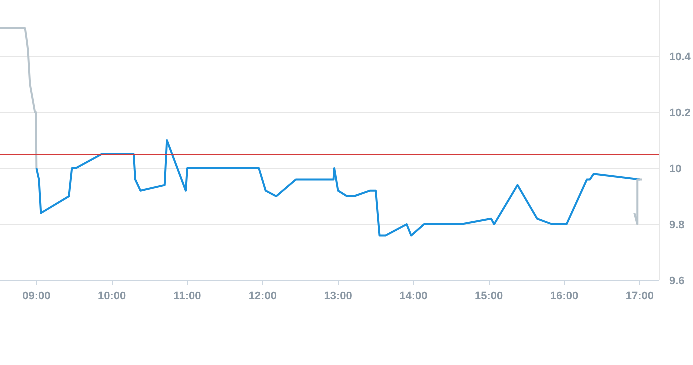 The height and width of the screenshot is (365, 693). I want to click on x-tick-label: 17:00, so click(640, 296).